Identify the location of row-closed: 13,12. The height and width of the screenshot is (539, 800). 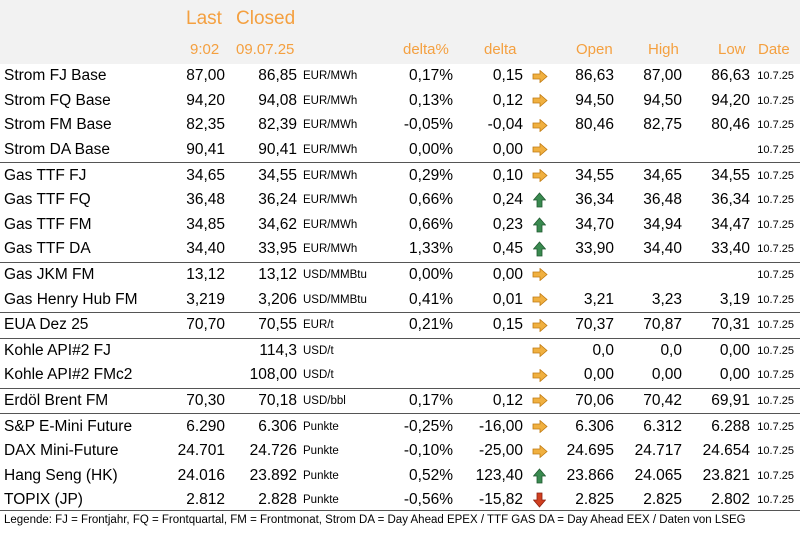
(263, 274).